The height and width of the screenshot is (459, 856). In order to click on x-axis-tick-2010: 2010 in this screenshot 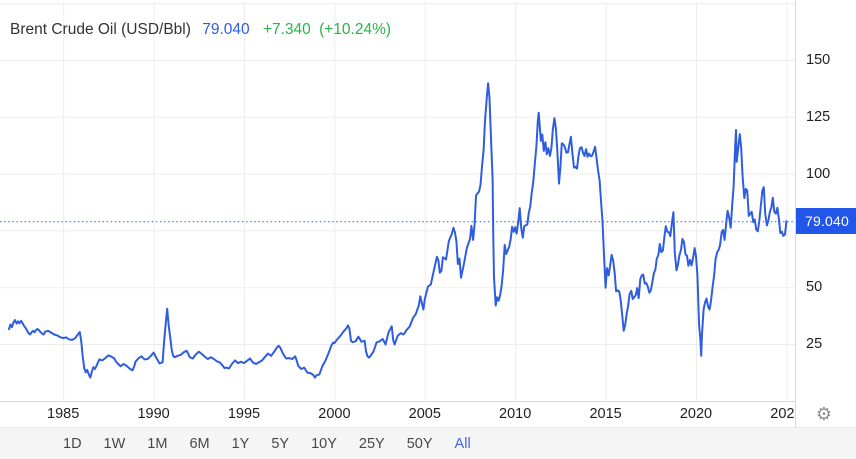, I will do `click(515, 414)`.